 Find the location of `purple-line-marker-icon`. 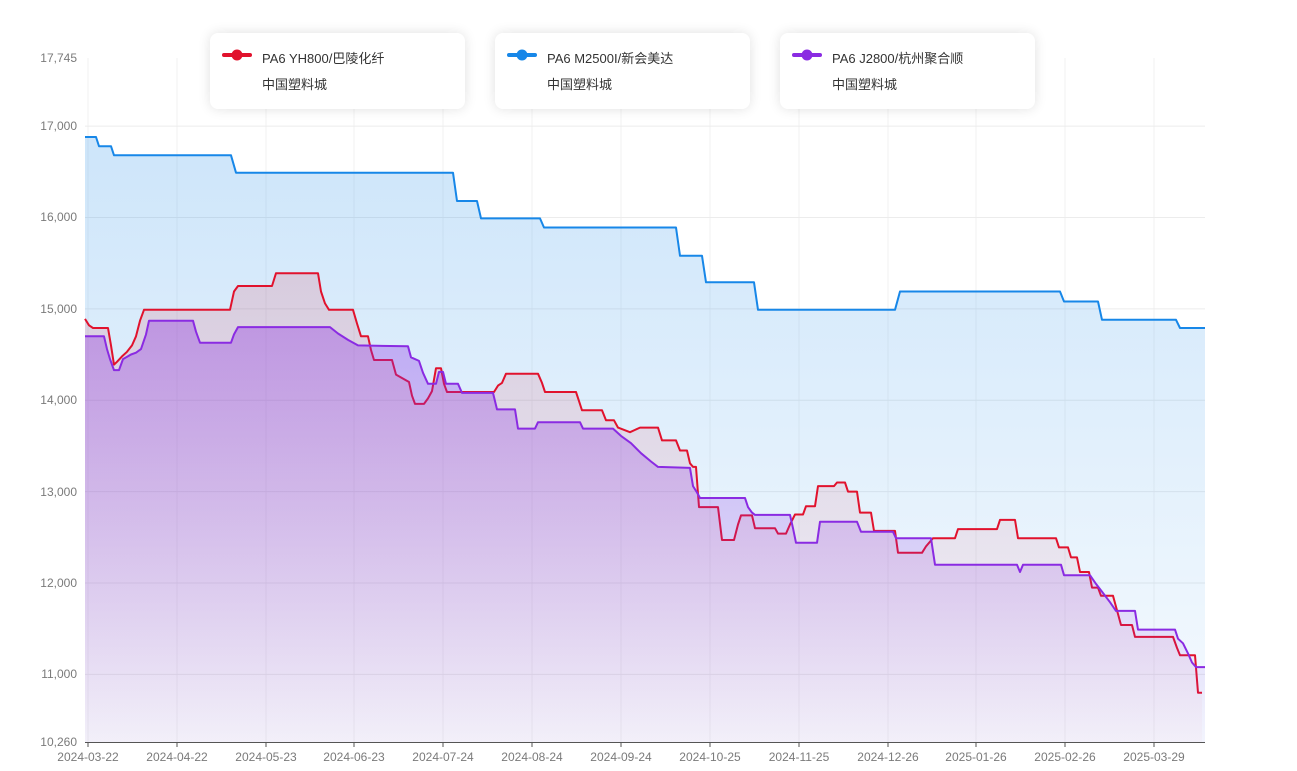

purple-line-marker-icon is located at coordinates (807, 55).